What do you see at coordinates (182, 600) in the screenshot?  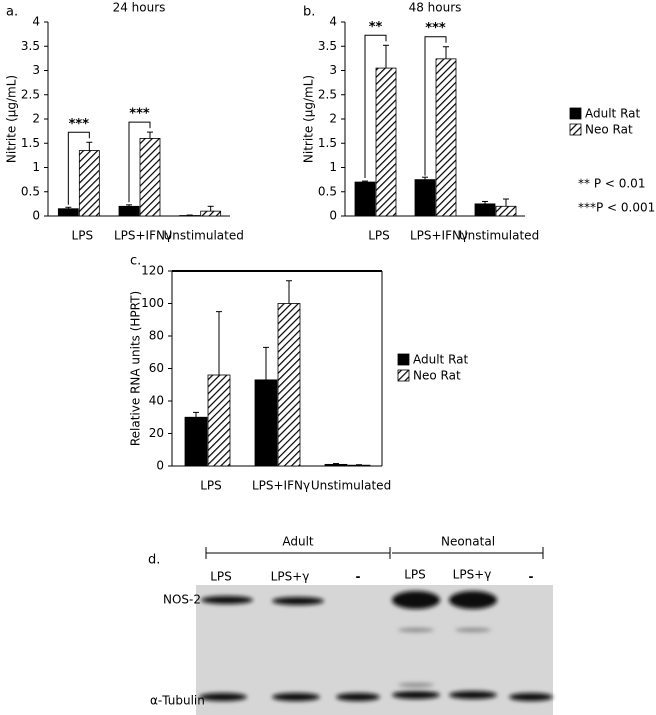 I see `row-label: NOS-2` at bounding box center [182, 600].